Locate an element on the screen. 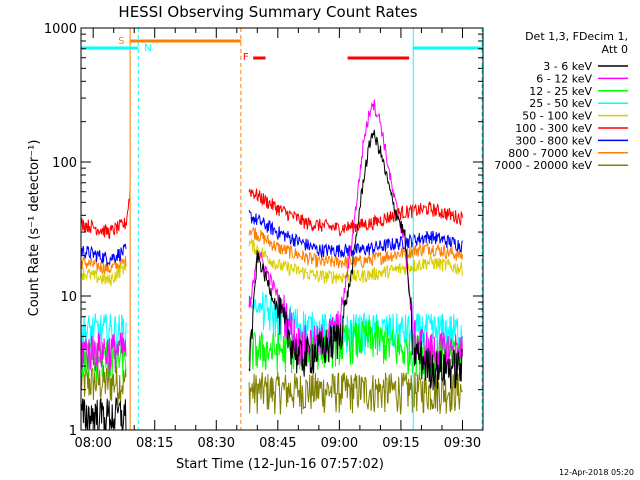 The height and width of the screenshot is (480, 640). annotation-n: N is located at coordinates (147, 48).